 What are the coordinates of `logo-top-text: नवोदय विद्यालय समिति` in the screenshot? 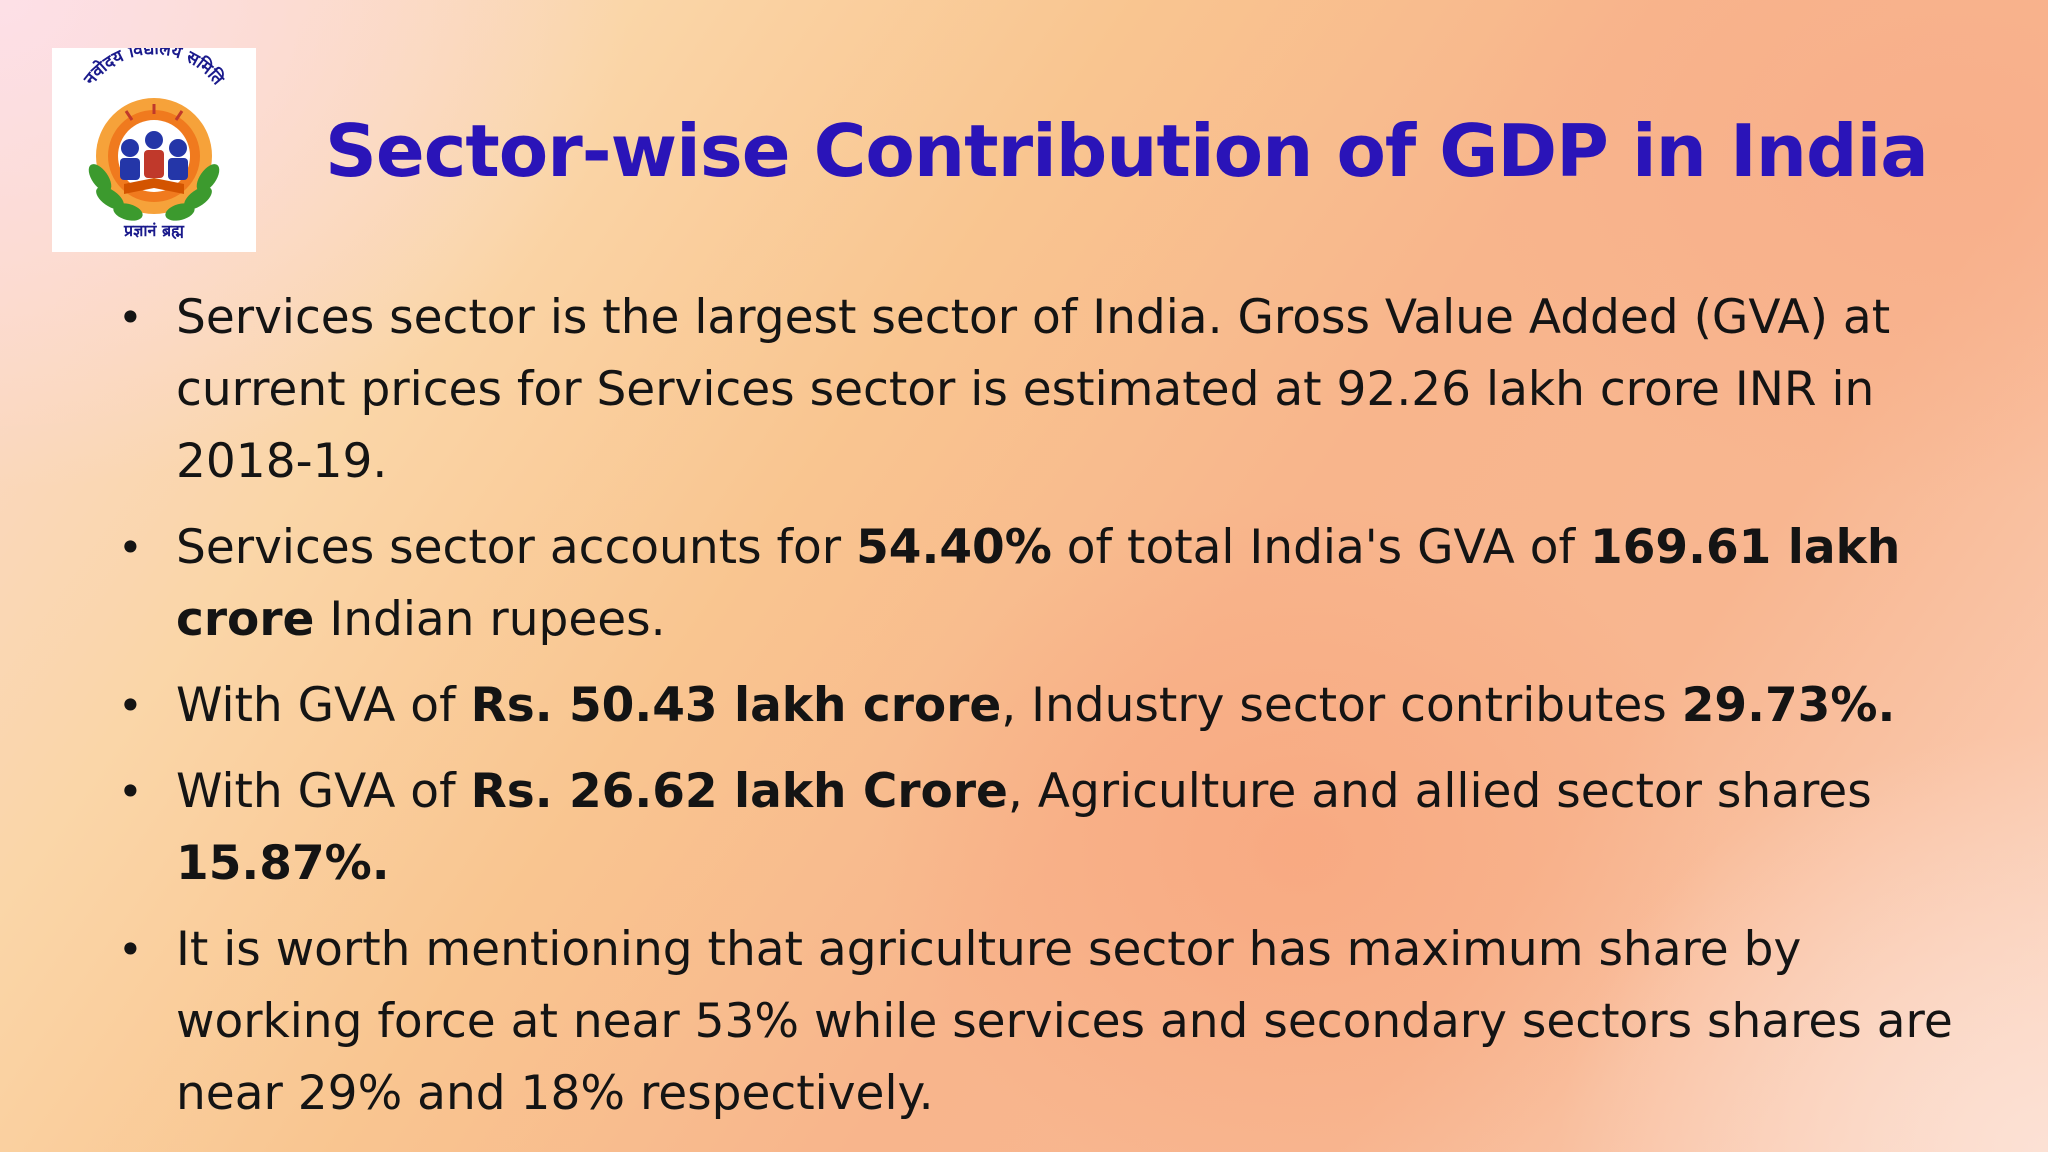 It's located at (155, 69).